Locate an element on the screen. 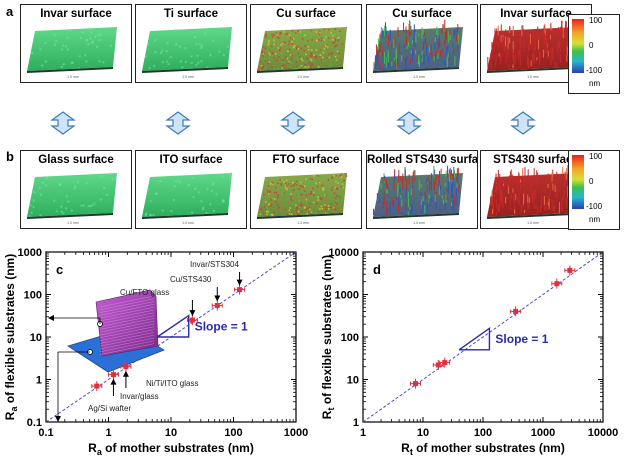 The image size is (626, 459). surface-tile-title: FTO surface is located at coordinates (306, 160).